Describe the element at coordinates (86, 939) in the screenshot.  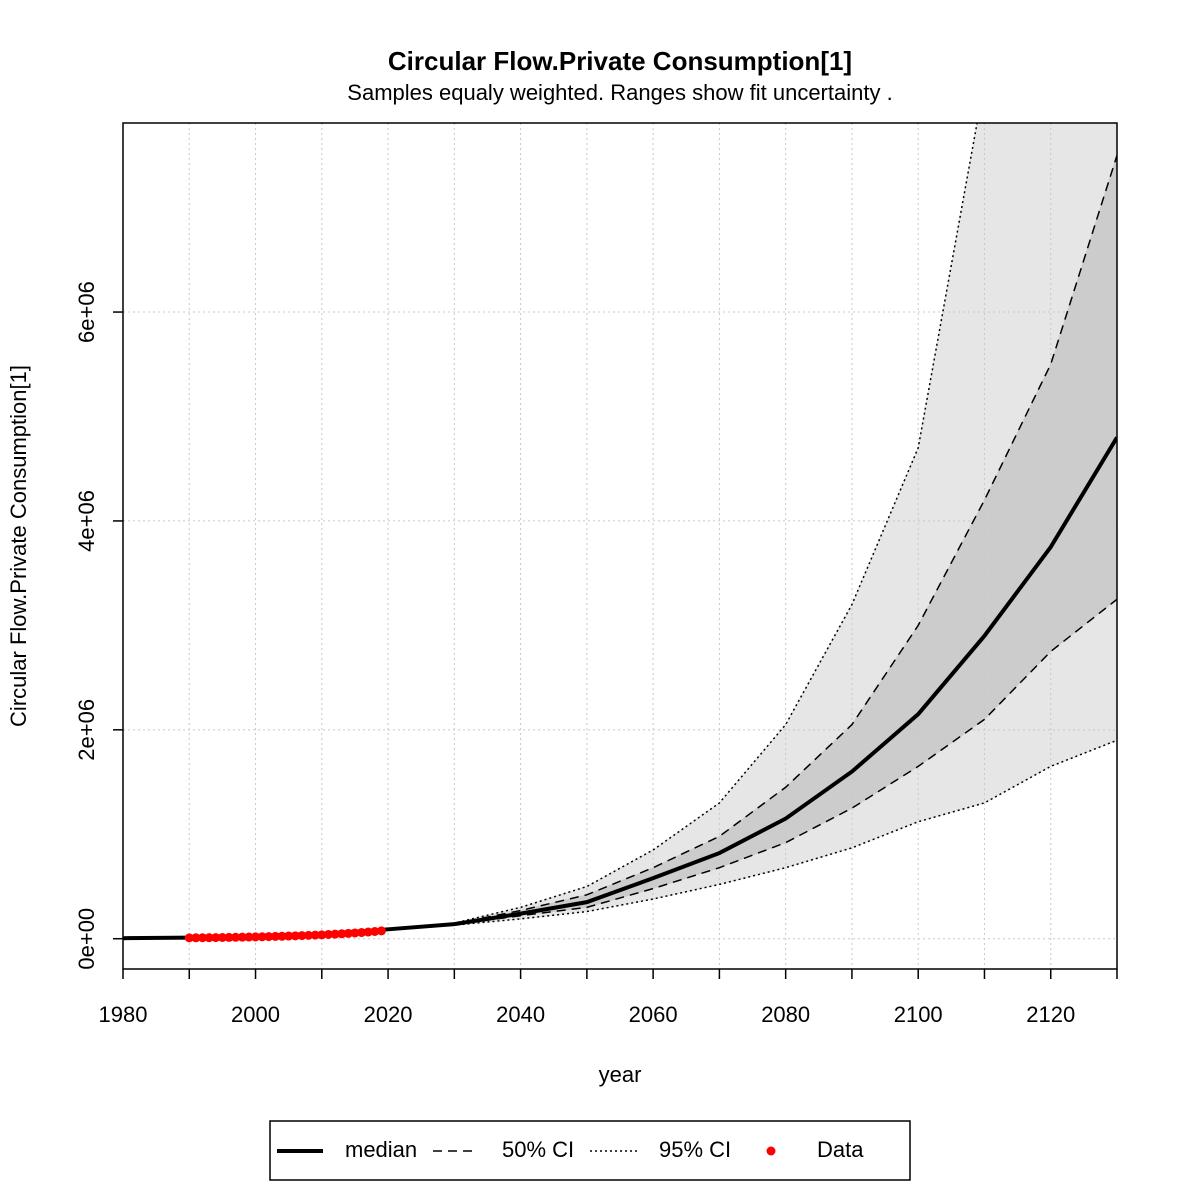
I see `y-tick-label: 0e+00` at that location.